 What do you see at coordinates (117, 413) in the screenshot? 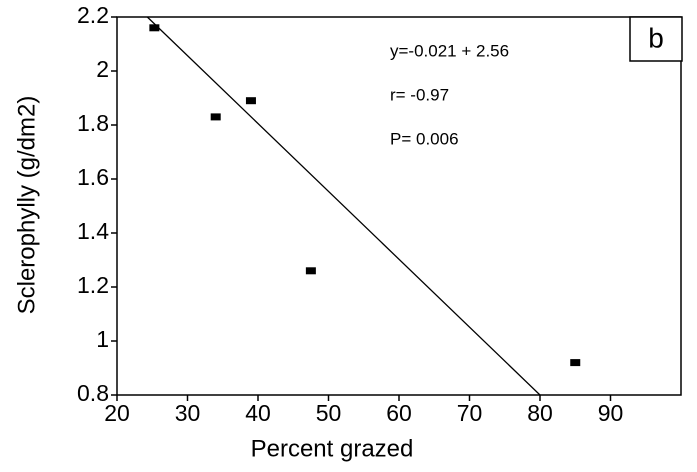
I see `x-tick-label: 20` at bounding box center [117, 413].